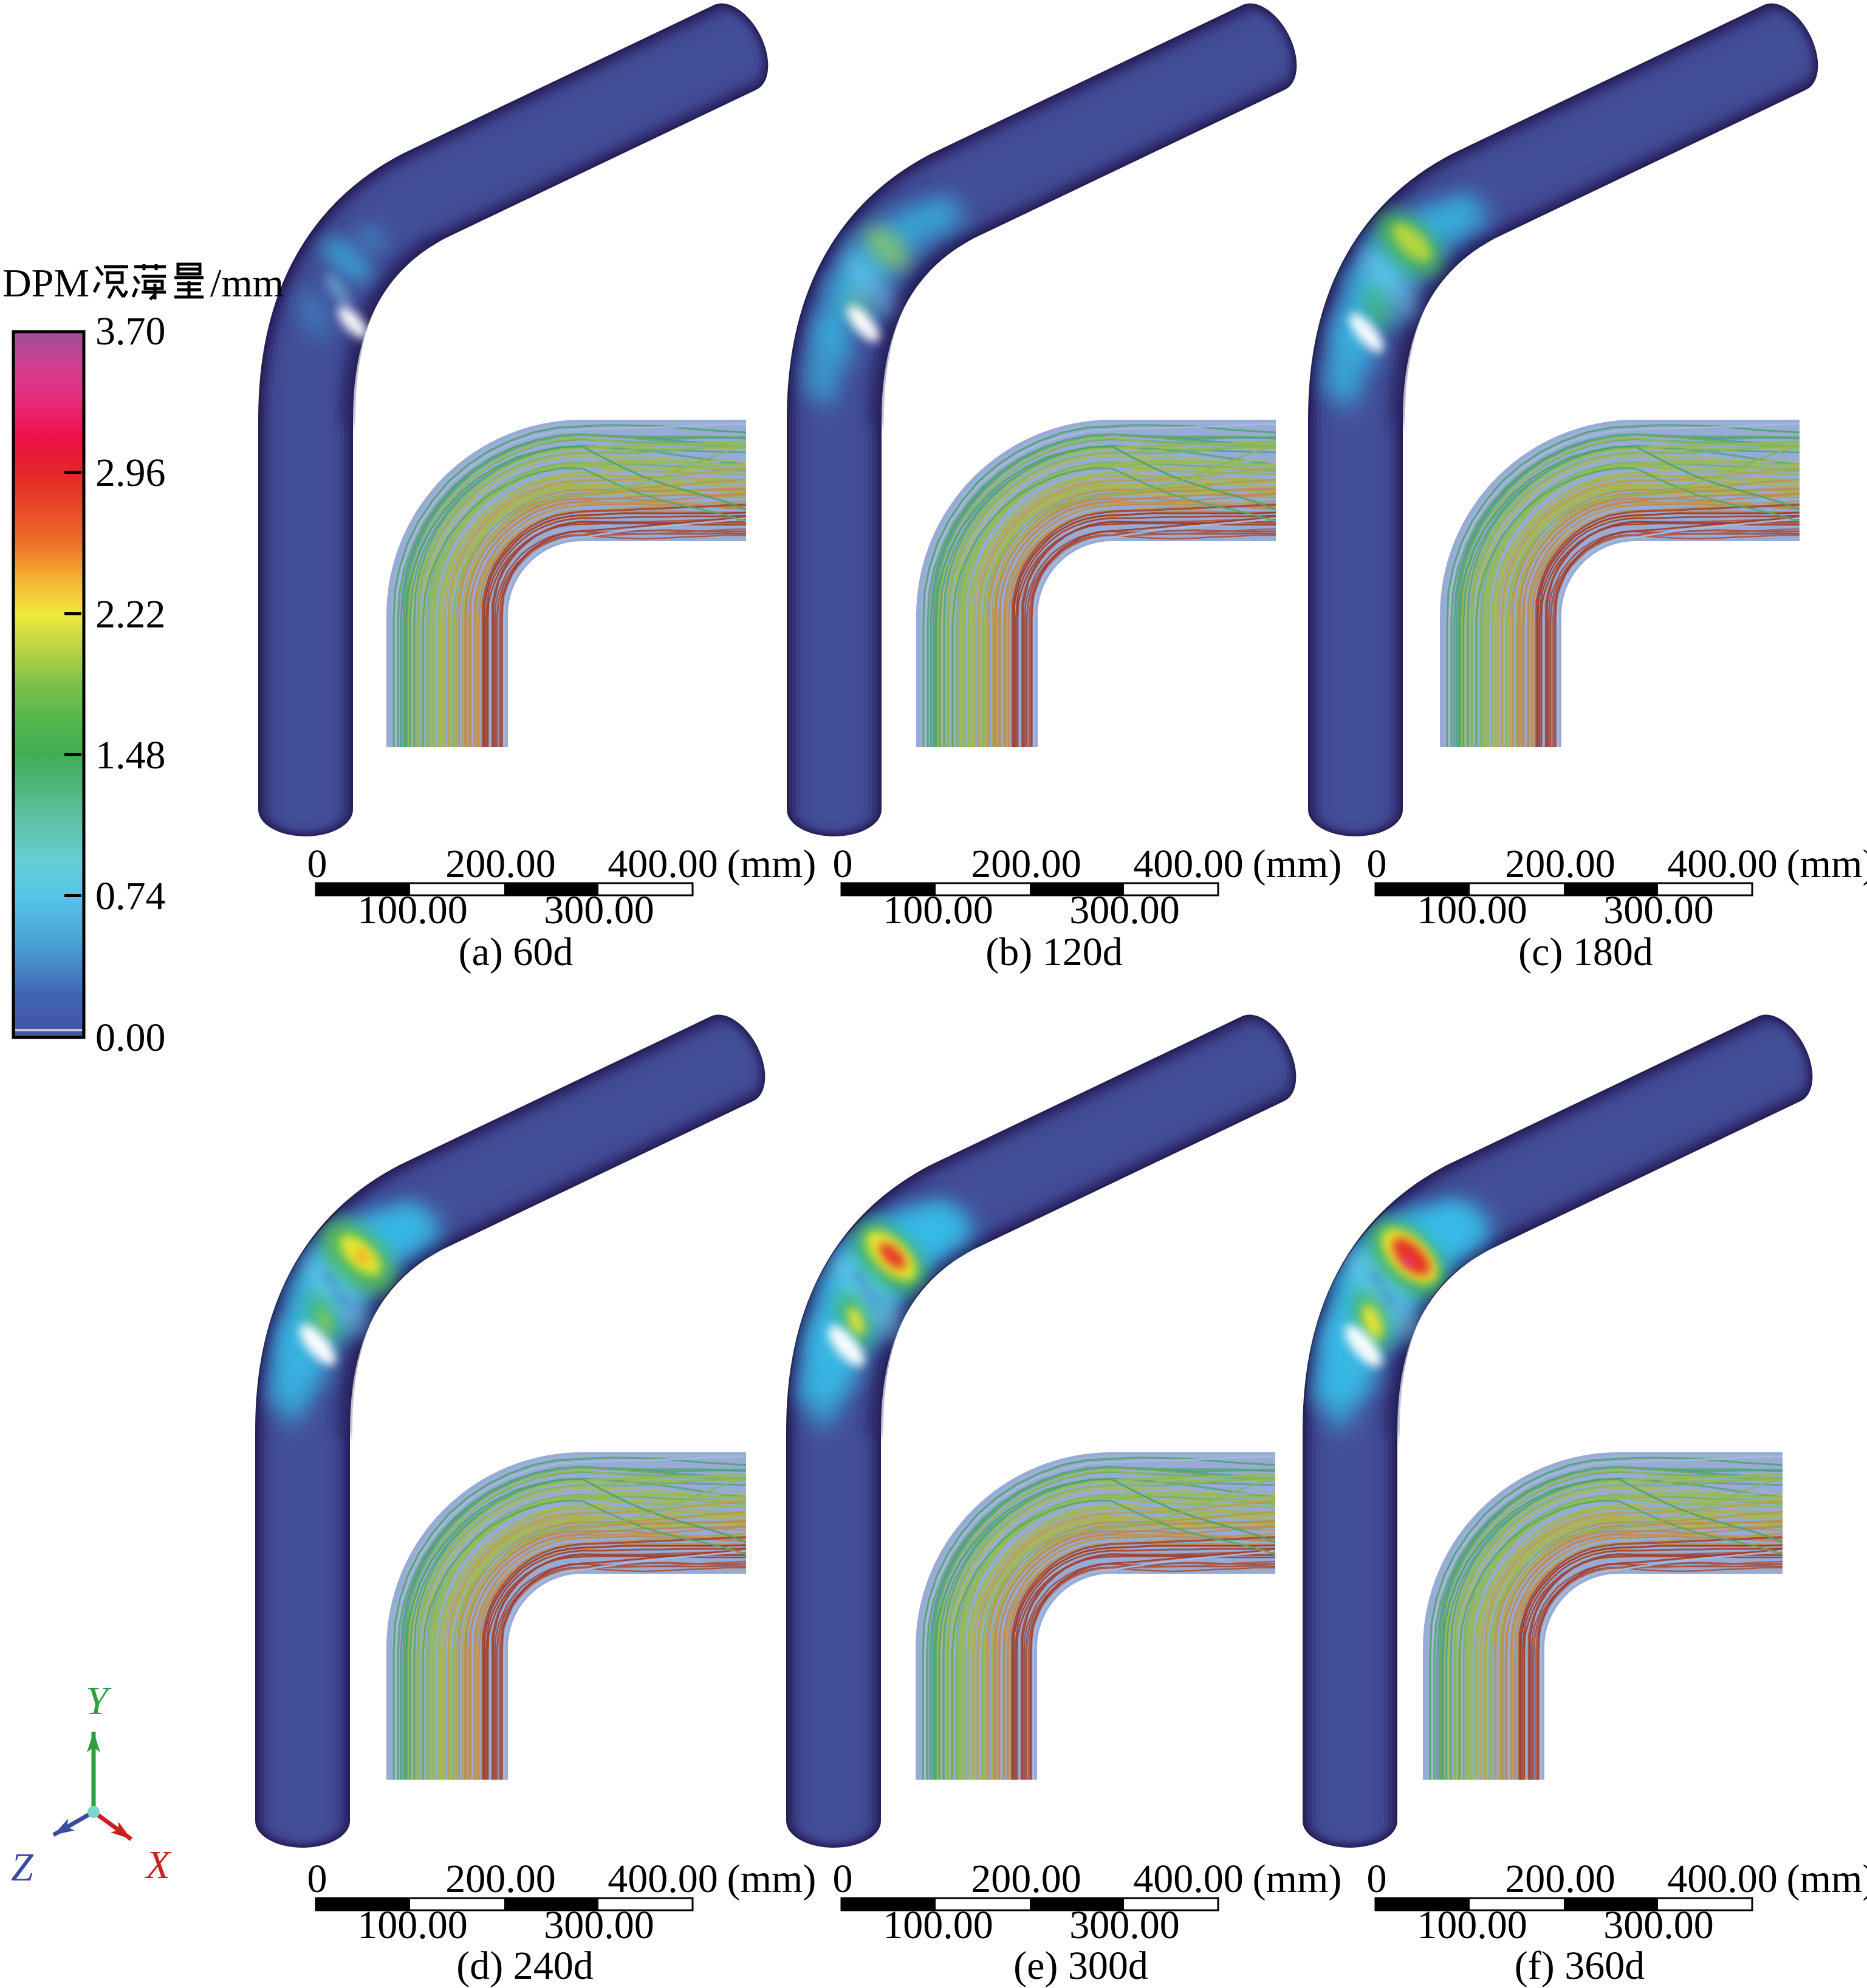 This screenshot has height=1988, width=1867. Describe the element at coordinates (130, 896) in the screenshot. I see `svg-text: 0.74` at that location.